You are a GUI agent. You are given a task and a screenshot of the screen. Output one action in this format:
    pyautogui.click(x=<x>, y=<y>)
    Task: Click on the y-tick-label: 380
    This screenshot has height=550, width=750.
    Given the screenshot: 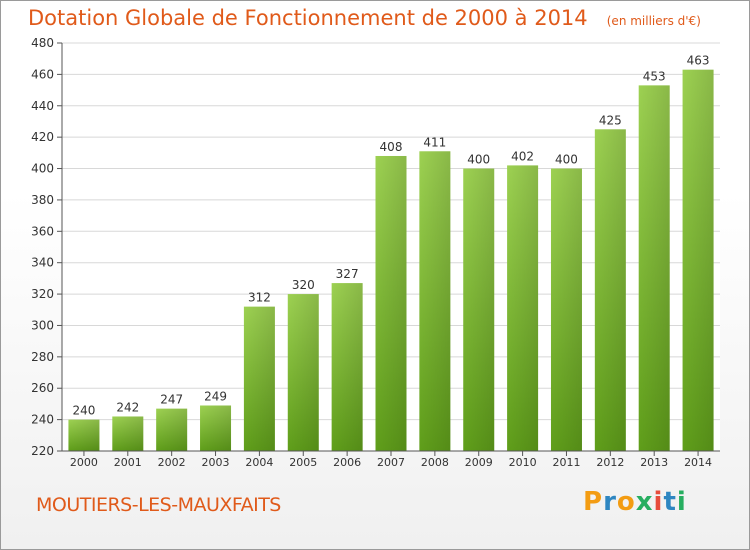 What is the action you would take?
    pyautogui.click(x=42, y=200)
    